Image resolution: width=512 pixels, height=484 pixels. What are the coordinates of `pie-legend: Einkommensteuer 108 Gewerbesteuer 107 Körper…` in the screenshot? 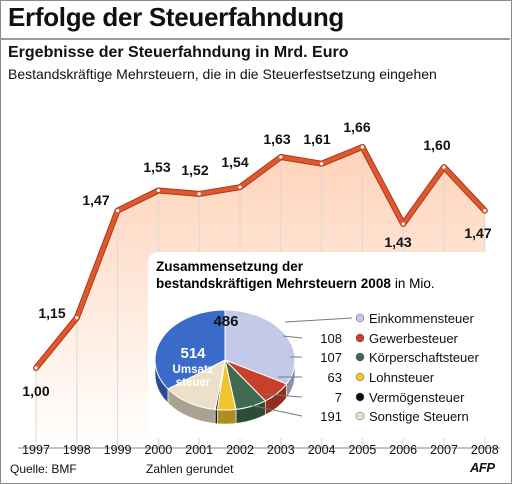 It's located at (364, 367).